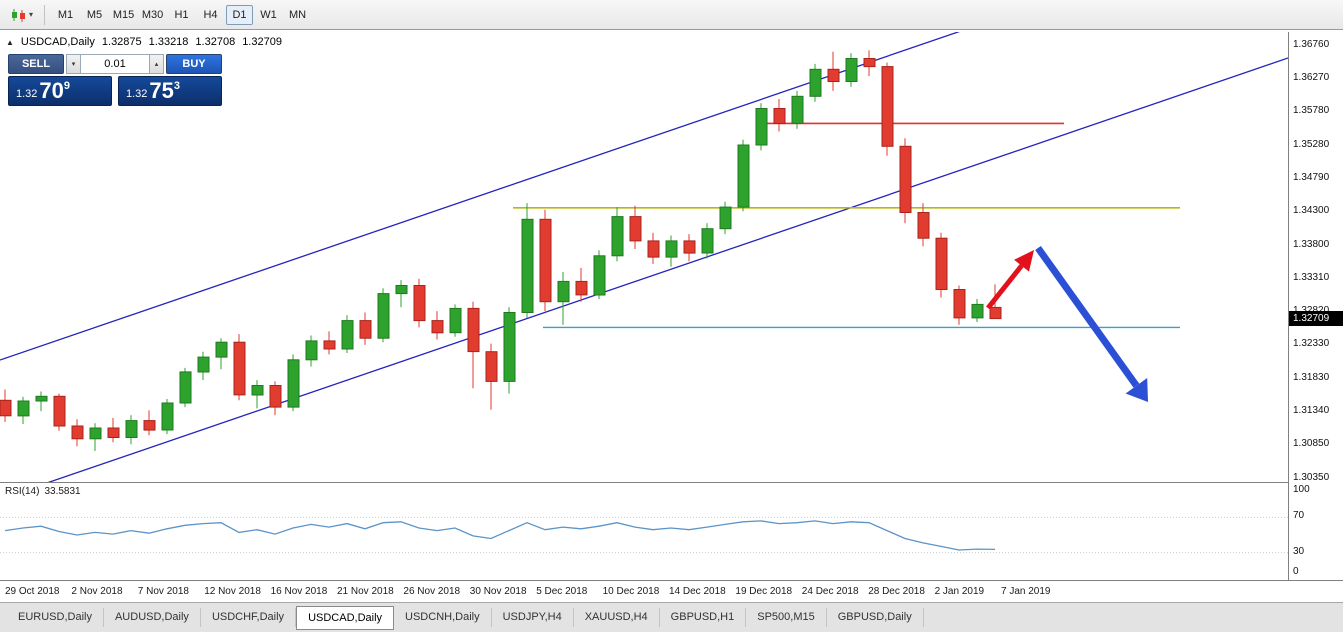  Describe the element at coordinates (830, 591) in the screenshot. I see `date-axis-label: 24 Dec 2018` at that location.